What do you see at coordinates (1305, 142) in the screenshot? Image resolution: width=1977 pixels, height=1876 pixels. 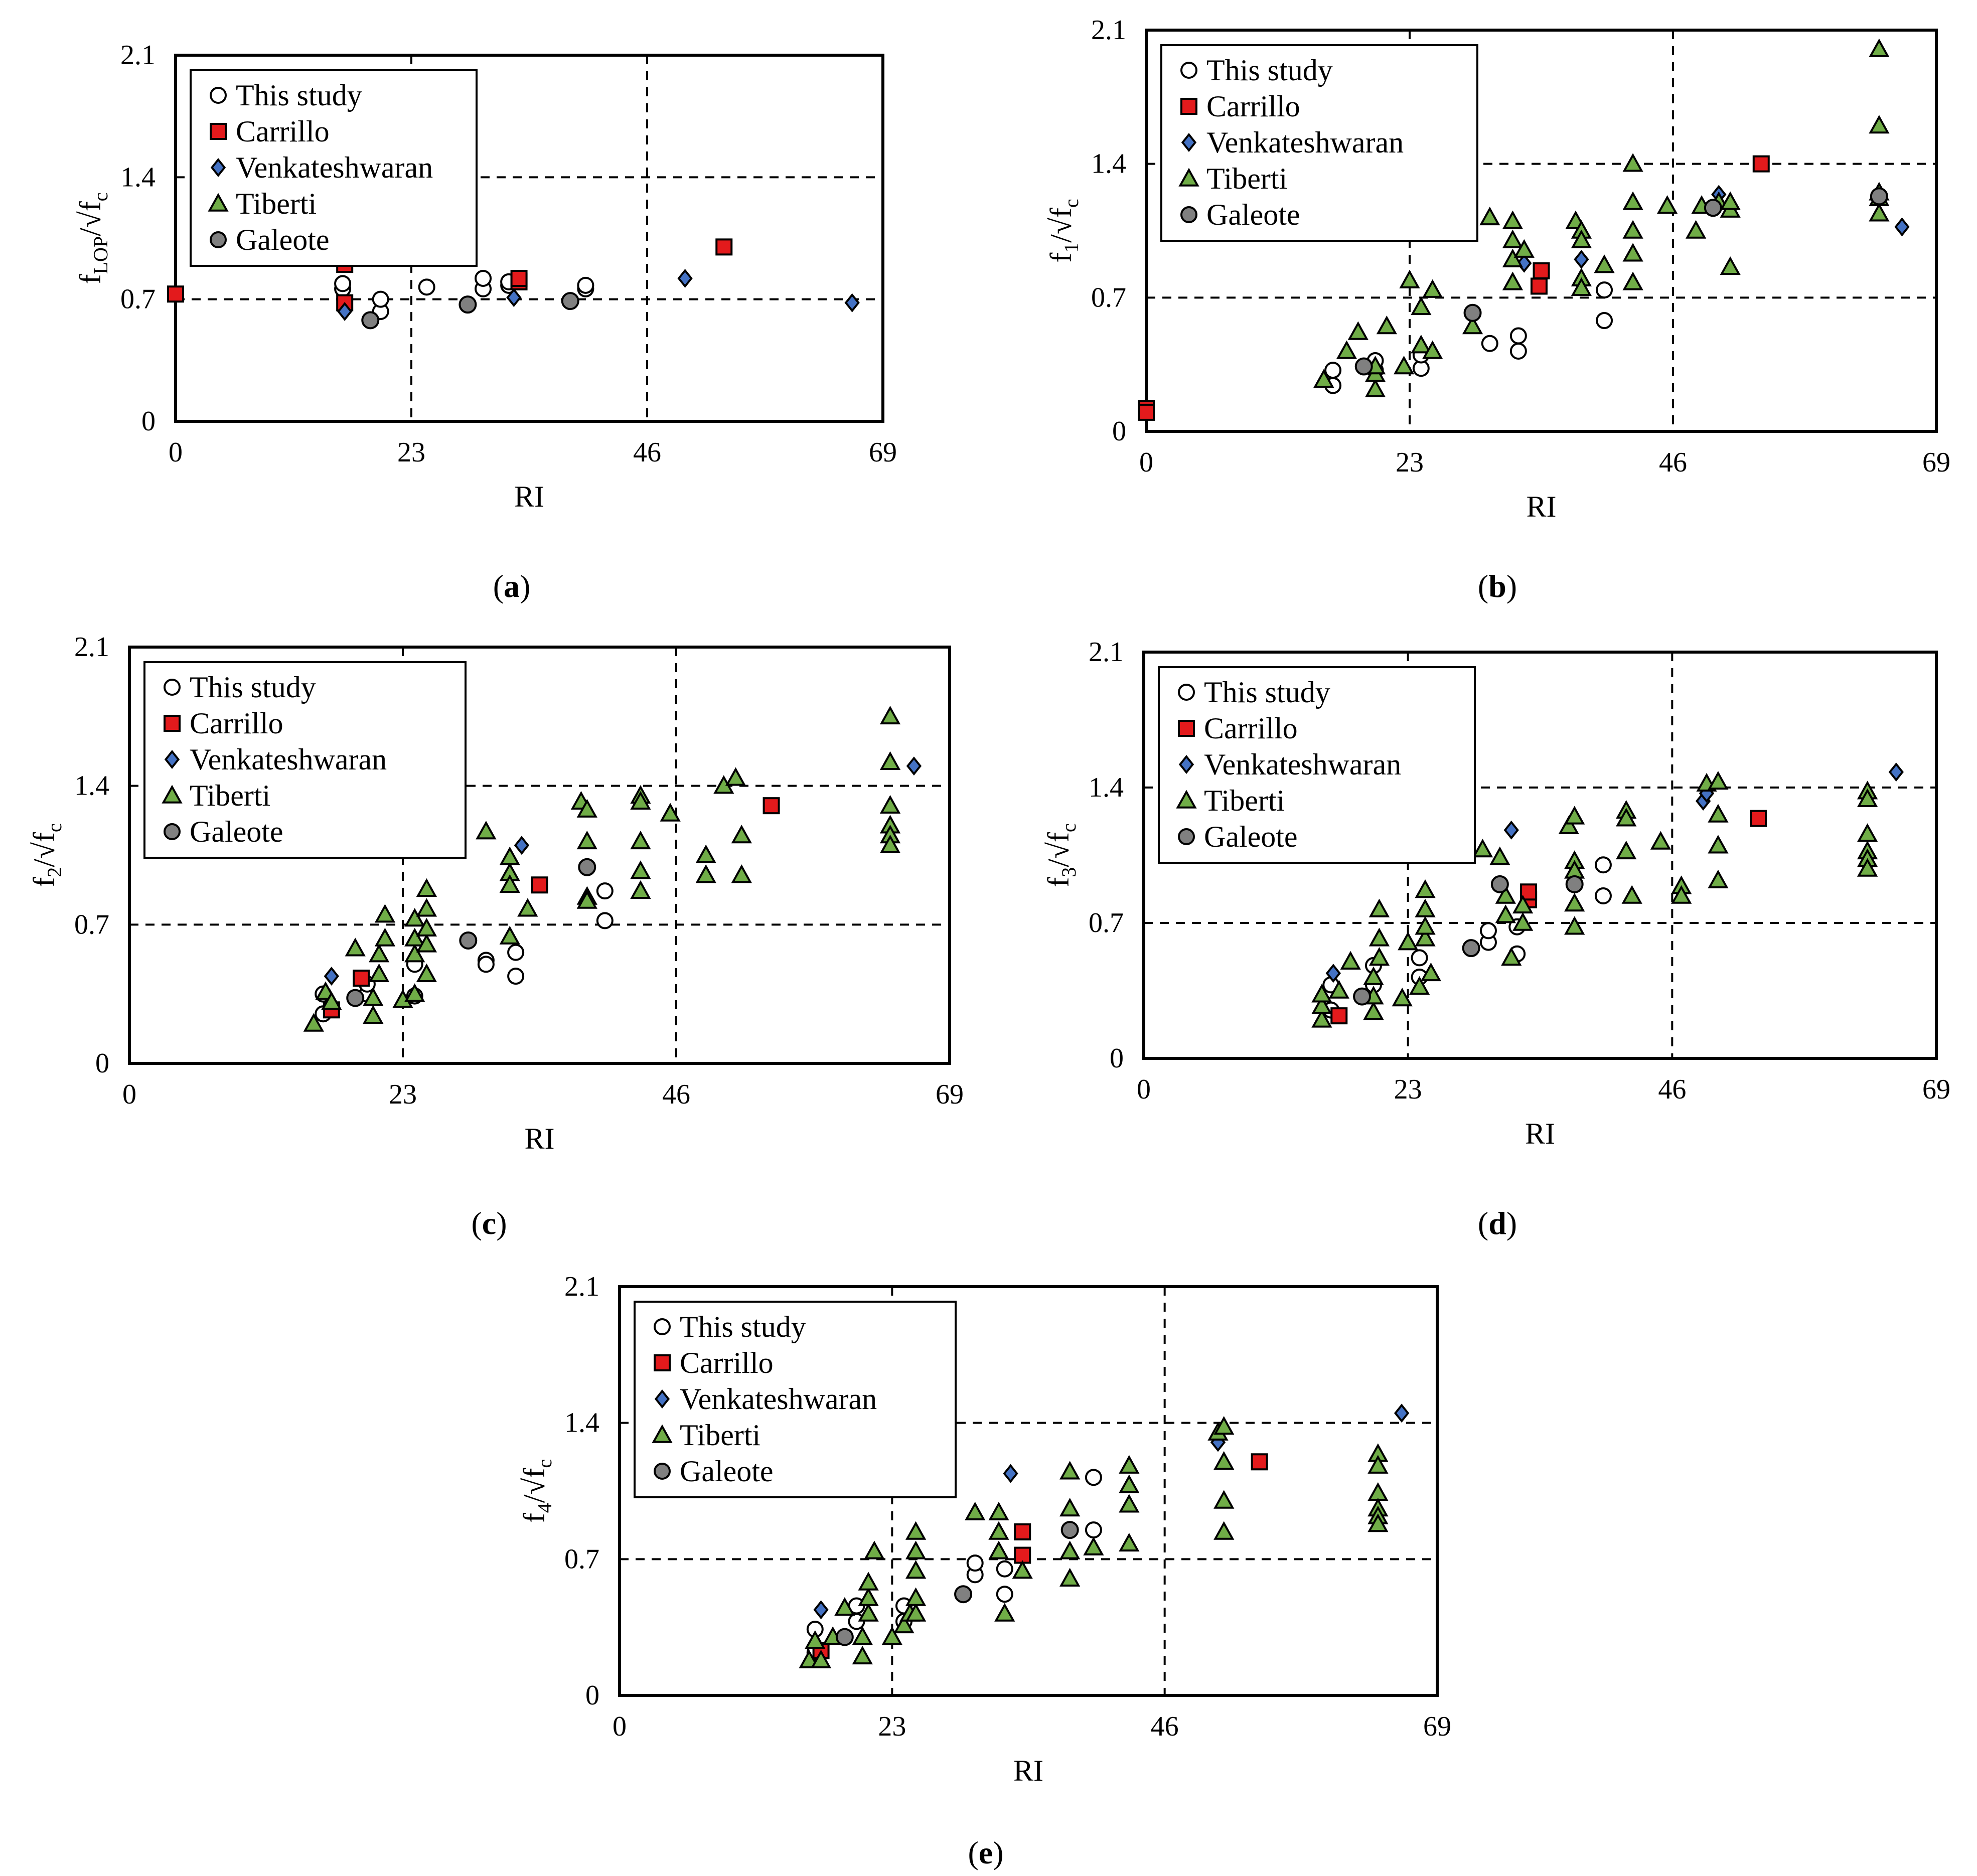 I see `legend-label: Venkateshwaran` at bounding box center [1305, 142].